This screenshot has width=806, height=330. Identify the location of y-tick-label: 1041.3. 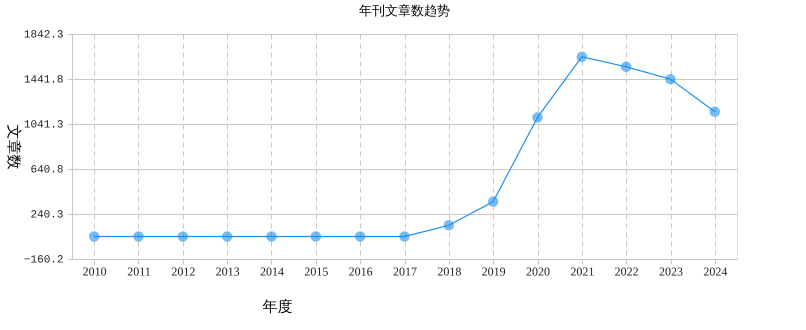
(44, 126).